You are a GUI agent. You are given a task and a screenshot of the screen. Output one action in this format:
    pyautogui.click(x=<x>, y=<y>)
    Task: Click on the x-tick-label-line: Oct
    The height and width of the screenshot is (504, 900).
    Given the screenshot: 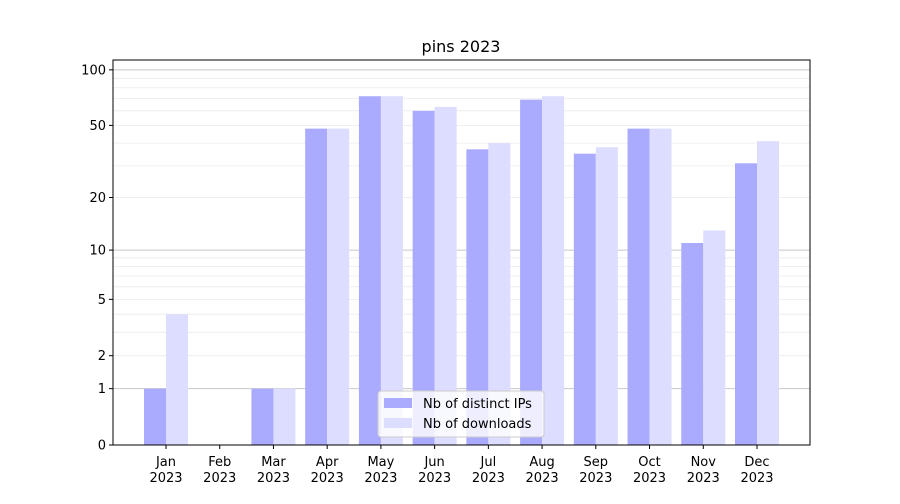 What is the action you would take?
    pyautogui.click(x=649, y=462)
    